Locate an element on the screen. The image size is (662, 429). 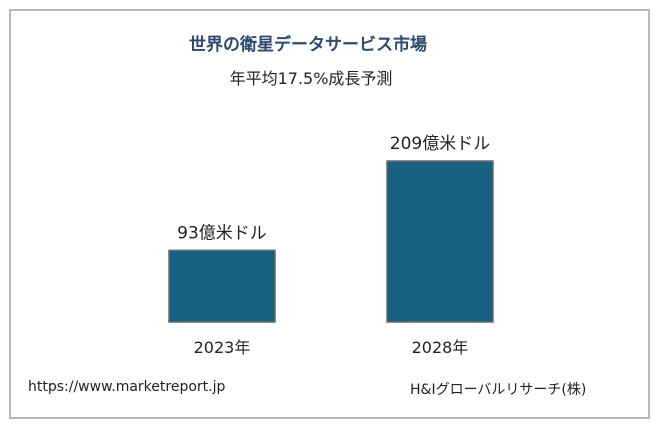
category-label-2023年: 2023年 is located at coordinates (222, 347).